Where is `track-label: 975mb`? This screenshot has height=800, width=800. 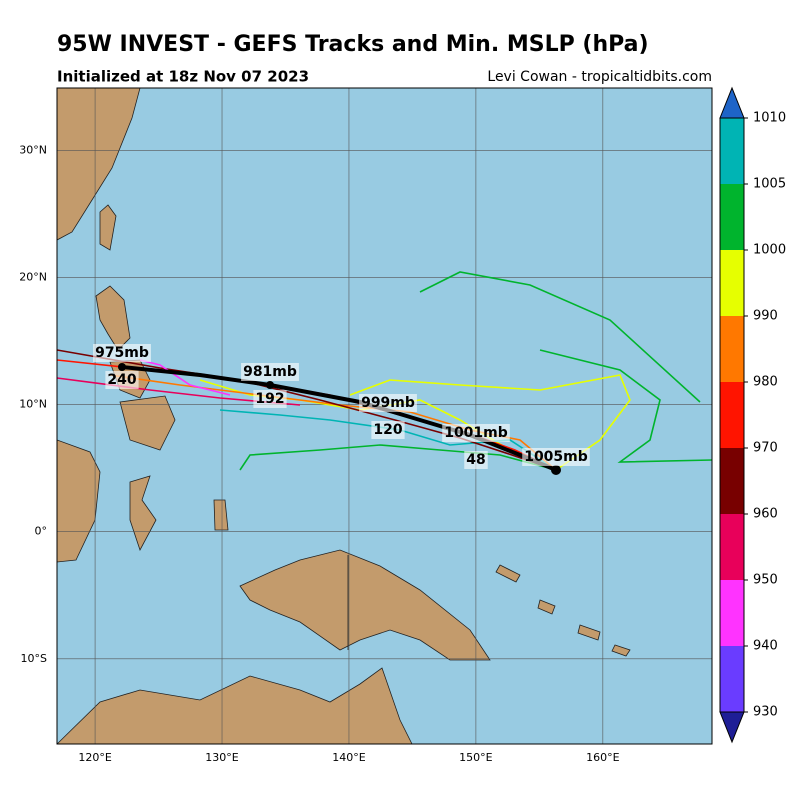 track-label: 975mb is located at coordinates (122, 353).